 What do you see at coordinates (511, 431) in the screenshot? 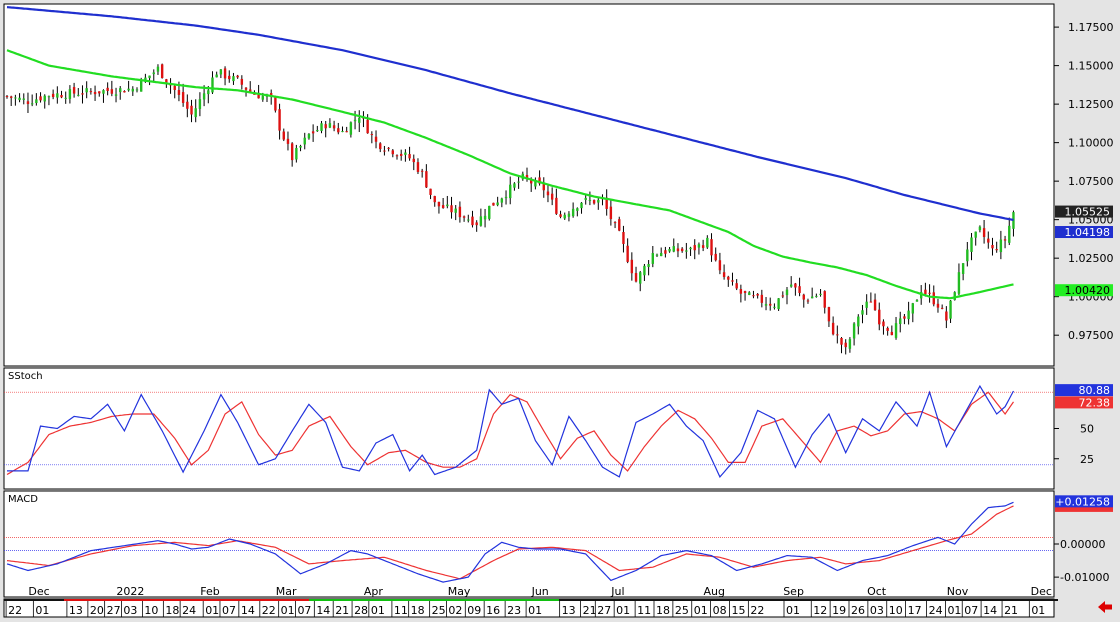
I see `stoch-k-line` at bounding box center [511, 431].